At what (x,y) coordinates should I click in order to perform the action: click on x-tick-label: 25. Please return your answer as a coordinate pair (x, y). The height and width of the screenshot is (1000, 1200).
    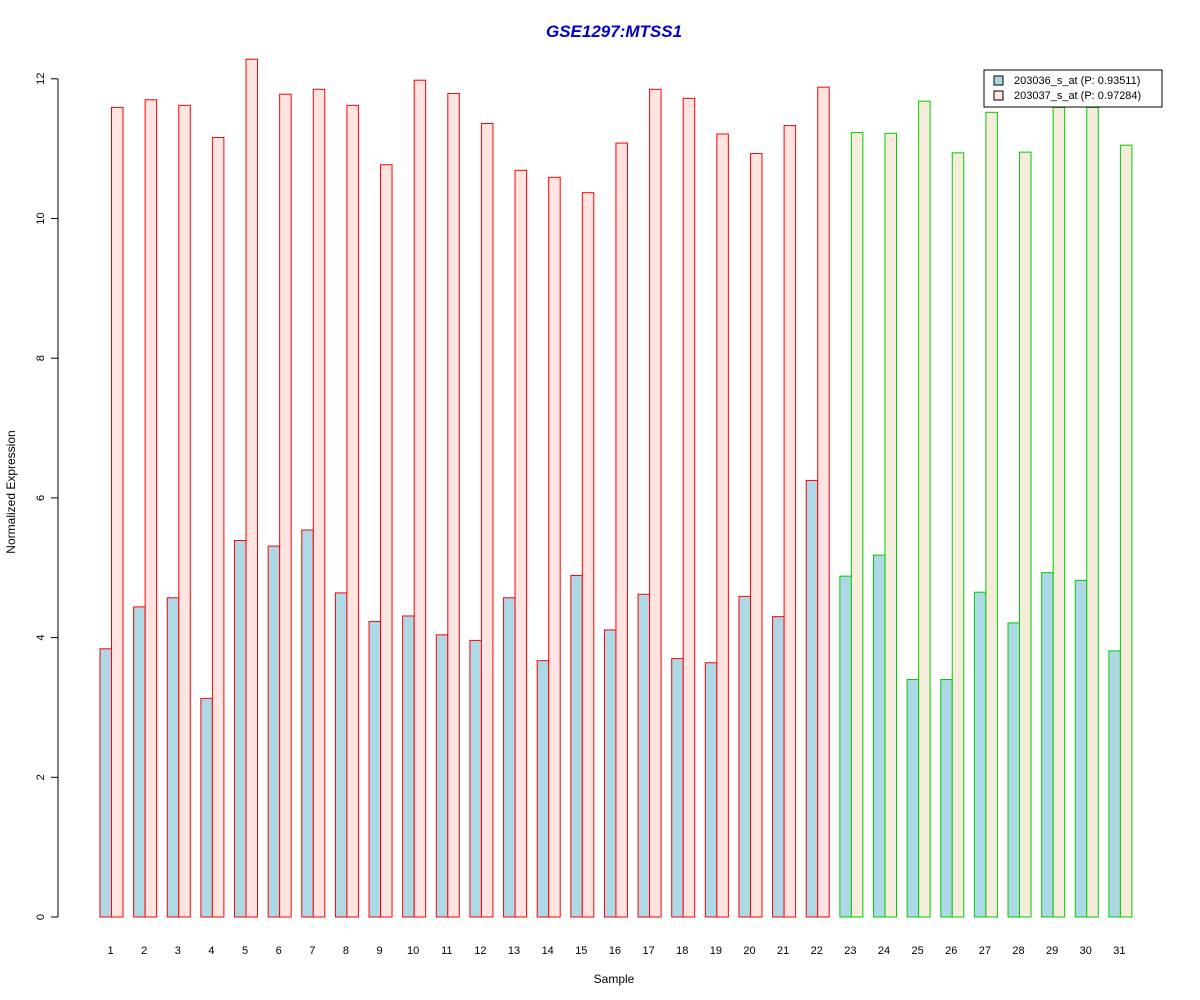
    Looking at the image, I should click on (917, 951).